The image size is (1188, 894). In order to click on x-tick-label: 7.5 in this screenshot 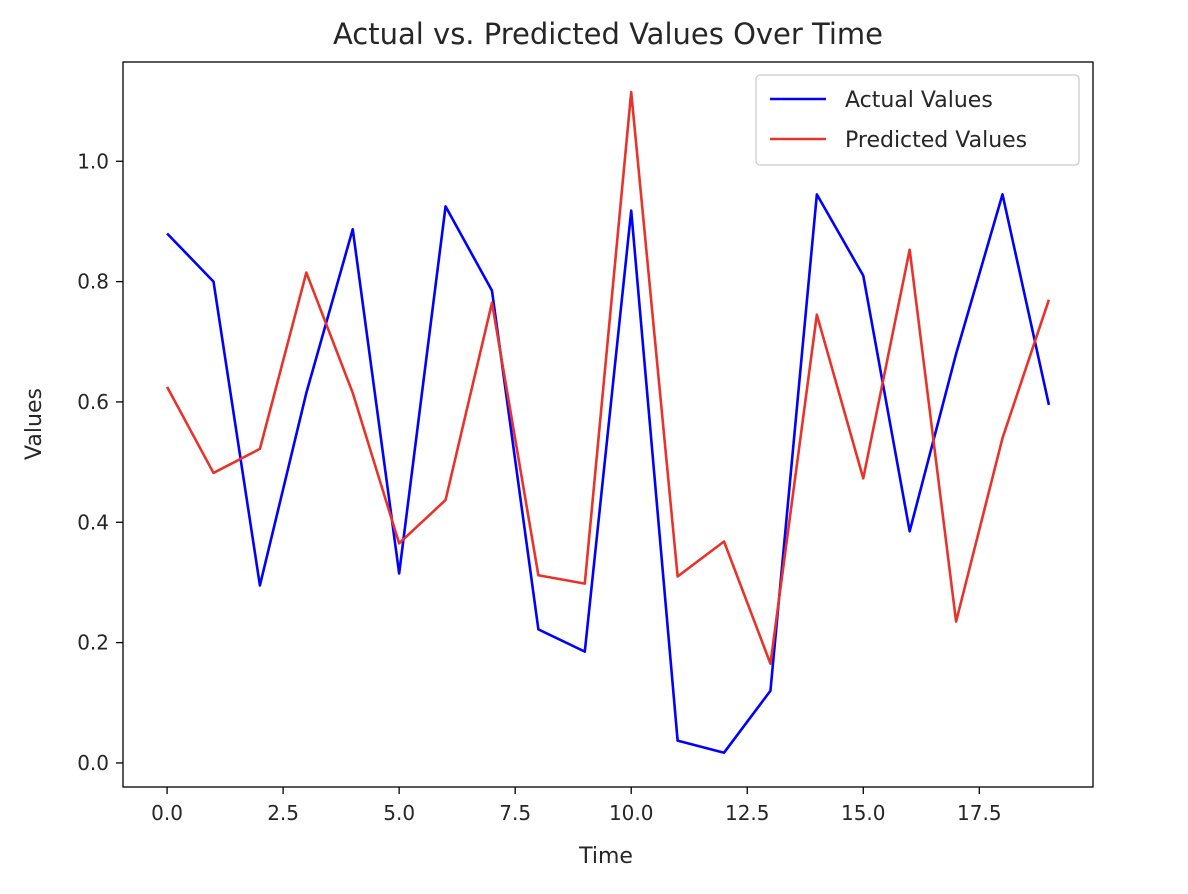, I will do `click(515, 813)`.